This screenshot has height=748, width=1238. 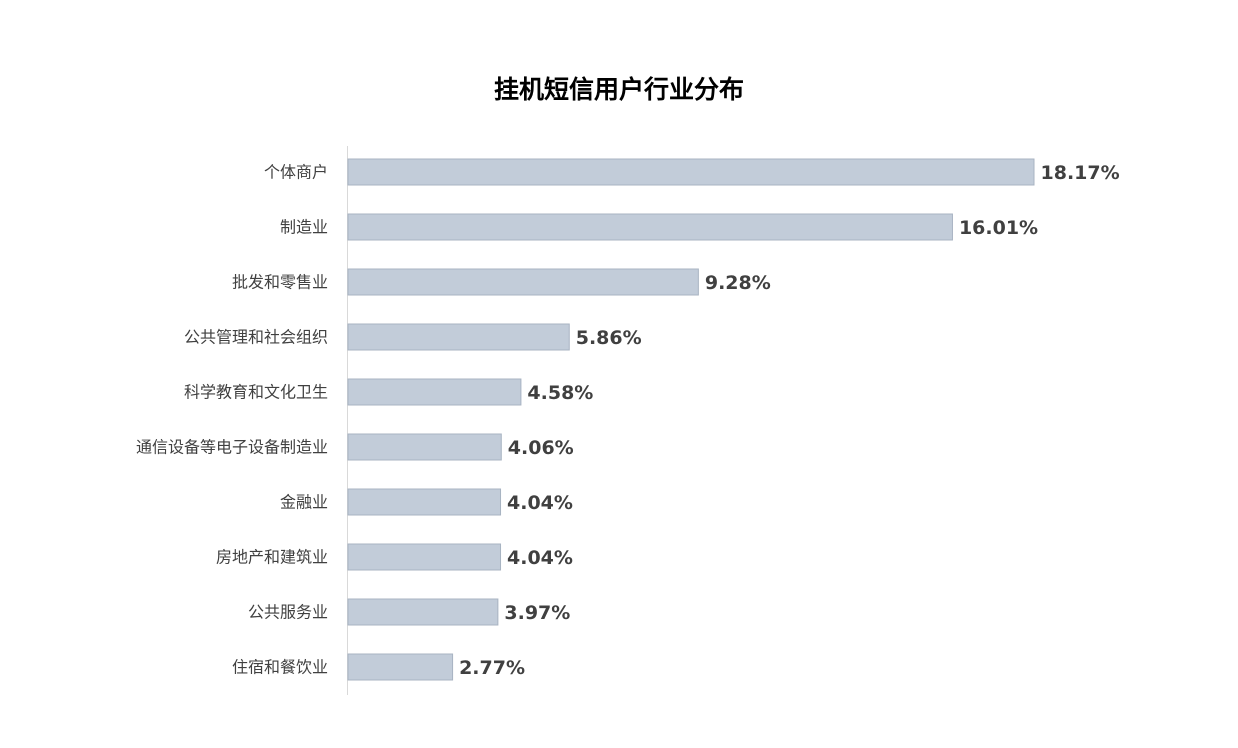 What do you see at coordinates (998, 228) in the screenshot?
I see `data-label: 16.01%` at bounding box center [998, 228].